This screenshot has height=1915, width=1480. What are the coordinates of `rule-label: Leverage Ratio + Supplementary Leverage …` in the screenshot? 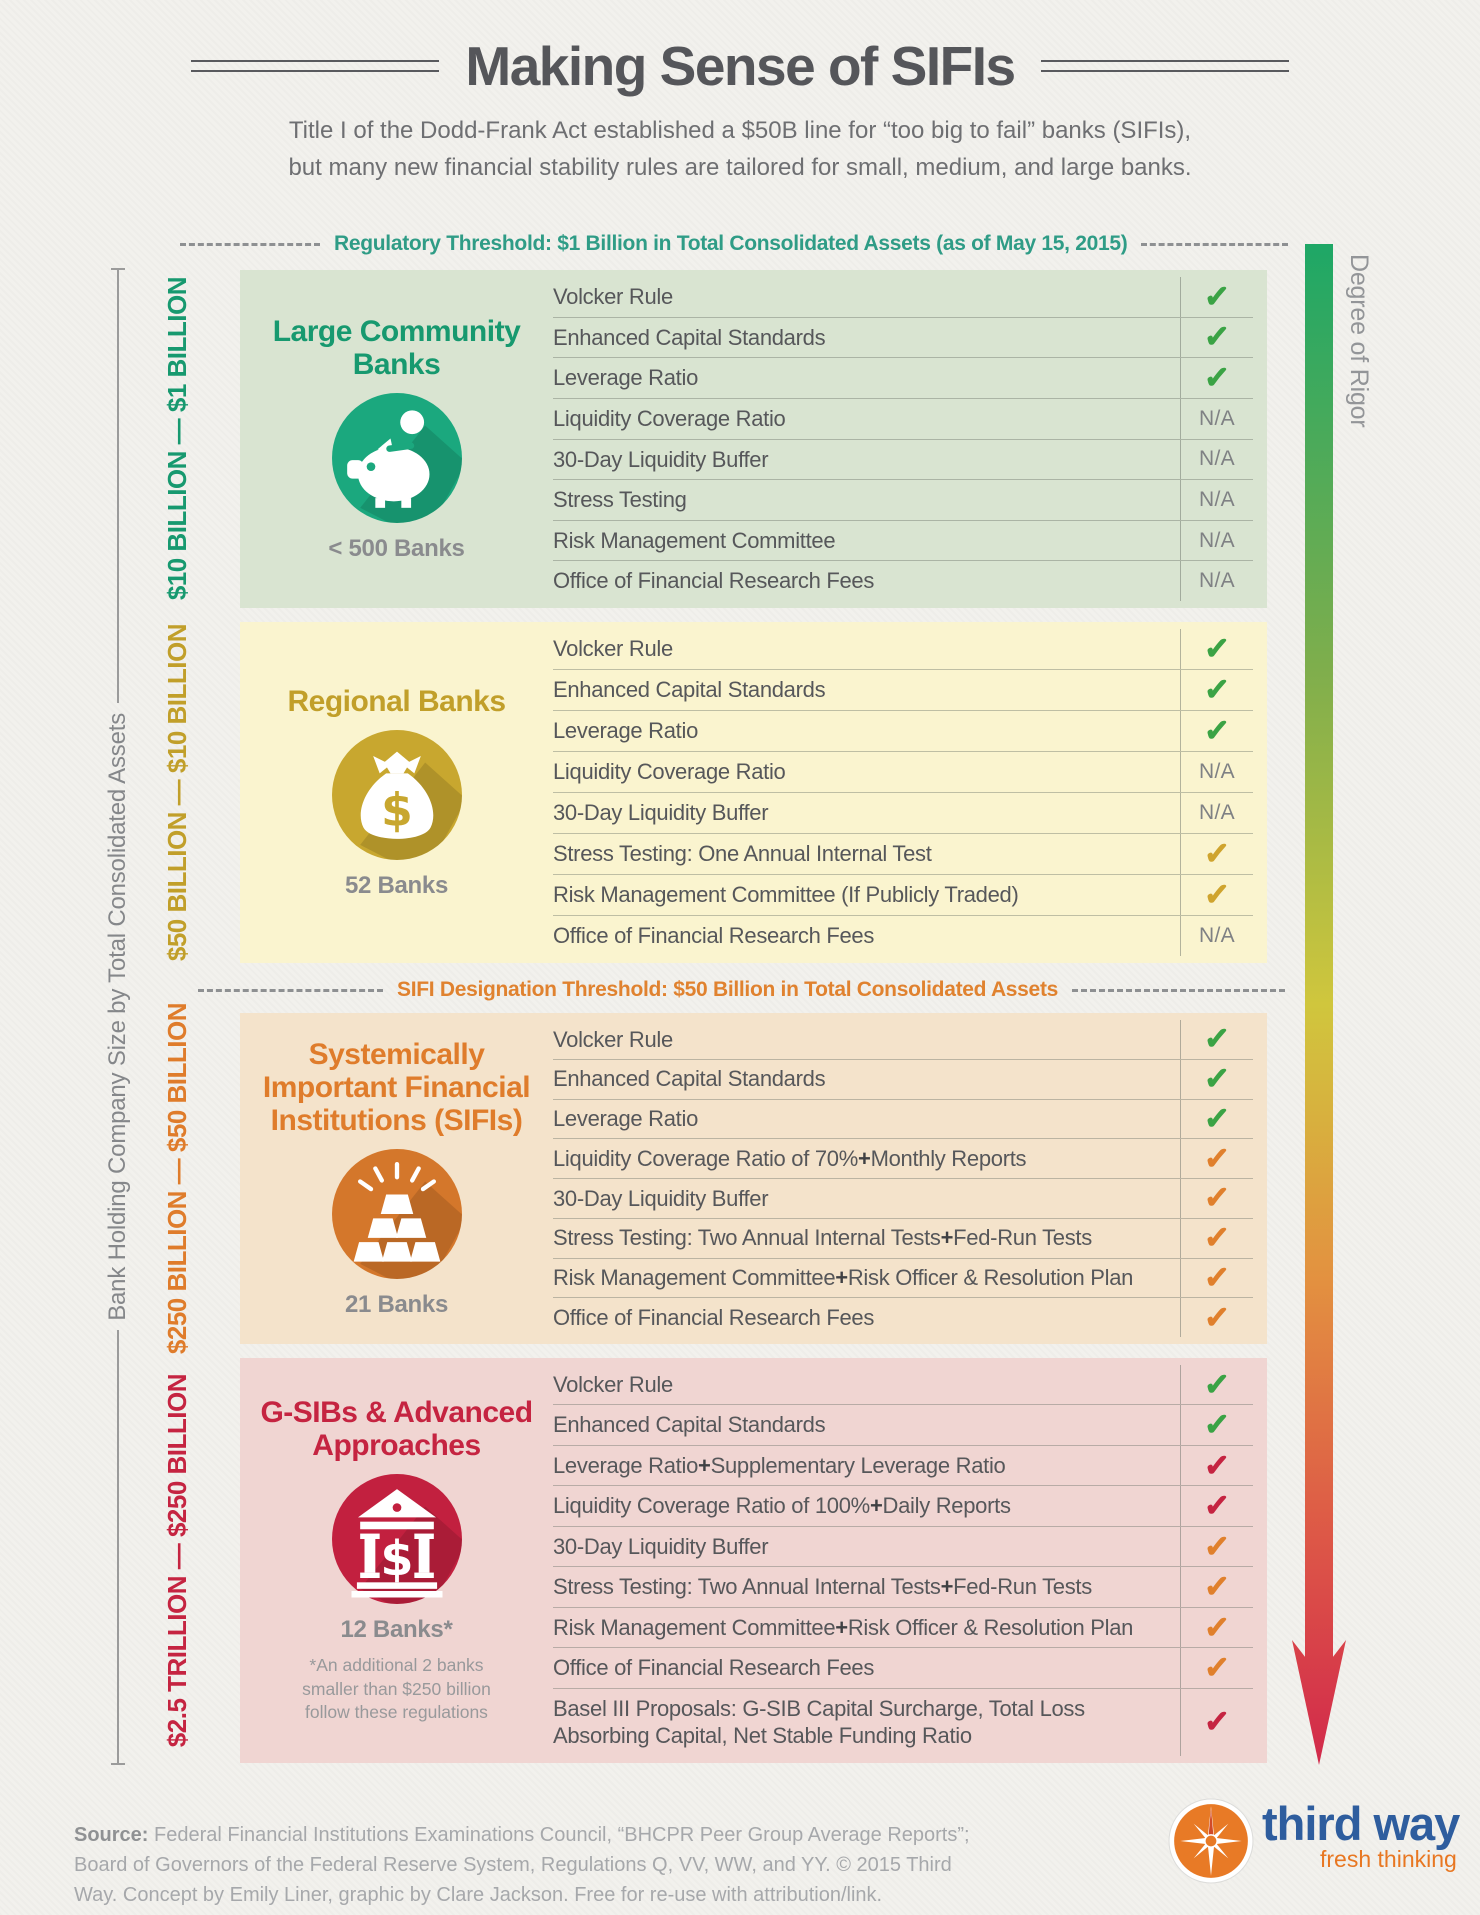 It's located at (779, 1465).